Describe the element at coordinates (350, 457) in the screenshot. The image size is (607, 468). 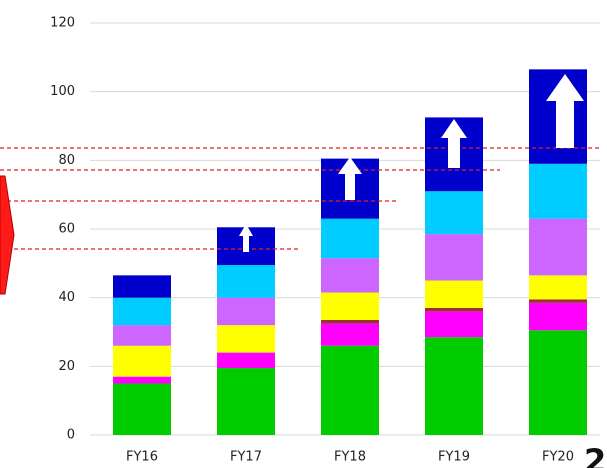
I see `x-tick-label: FY18` at that location.